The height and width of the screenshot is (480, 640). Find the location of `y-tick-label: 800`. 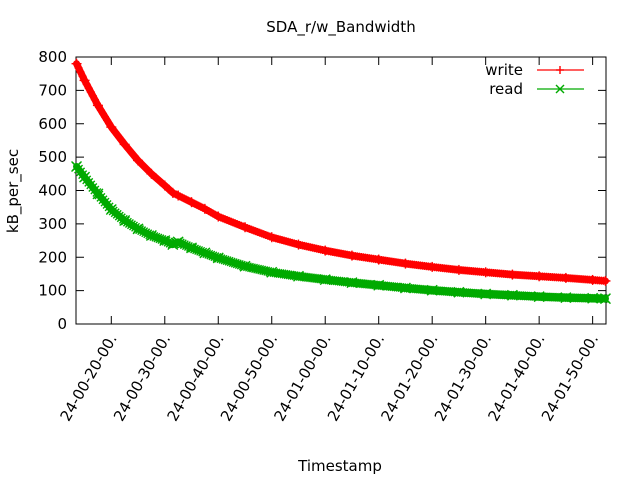

y-tick-label: 800 is located at coordinates (52, 57).